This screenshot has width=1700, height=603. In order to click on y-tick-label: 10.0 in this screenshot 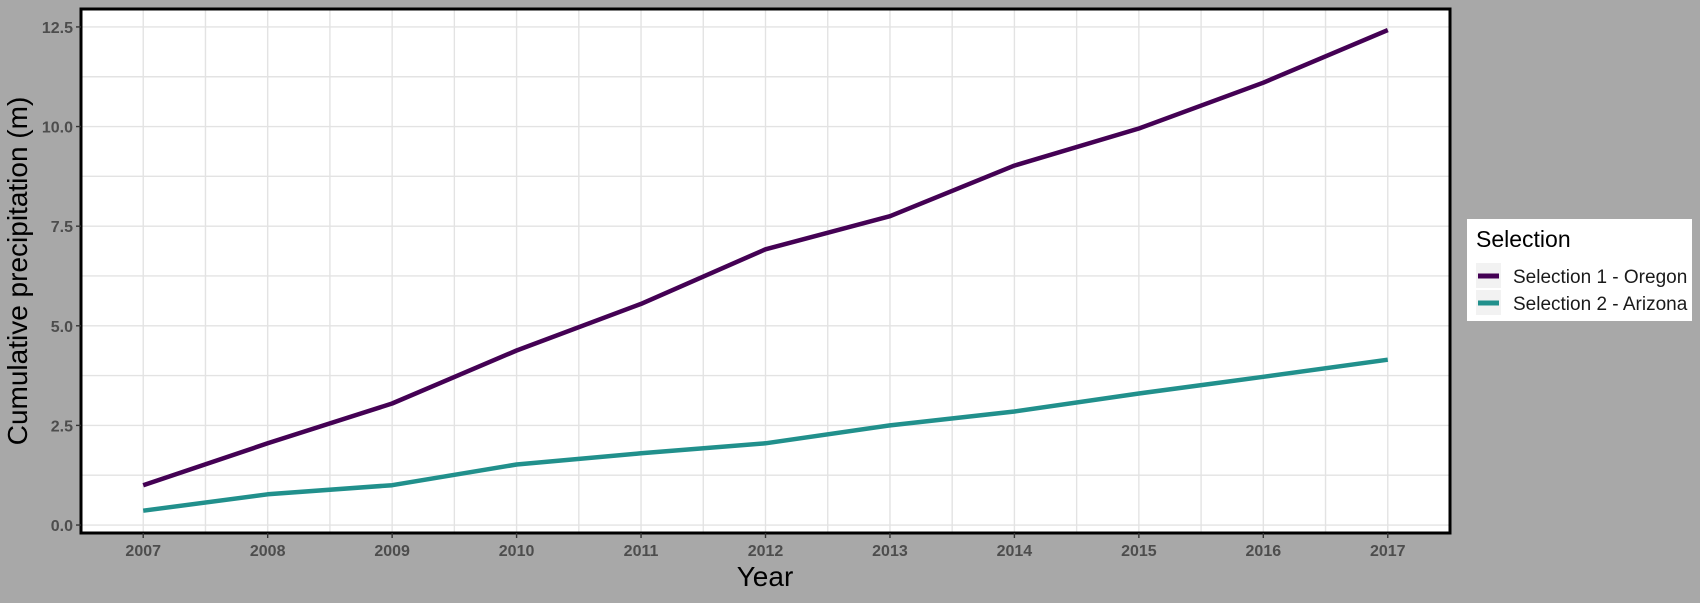, I will do `click(57, 128)`.